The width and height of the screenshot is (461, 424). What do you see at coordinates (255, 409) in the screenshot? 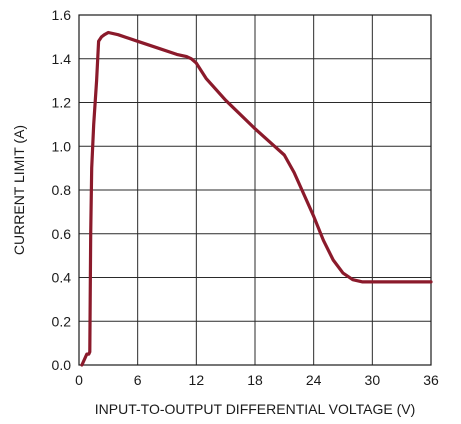
I see `x-axis-label: INPUT-TO-OUTPUT DIFFERENTIAL VOLTAGE (V)` at bounding box center [255, 409].